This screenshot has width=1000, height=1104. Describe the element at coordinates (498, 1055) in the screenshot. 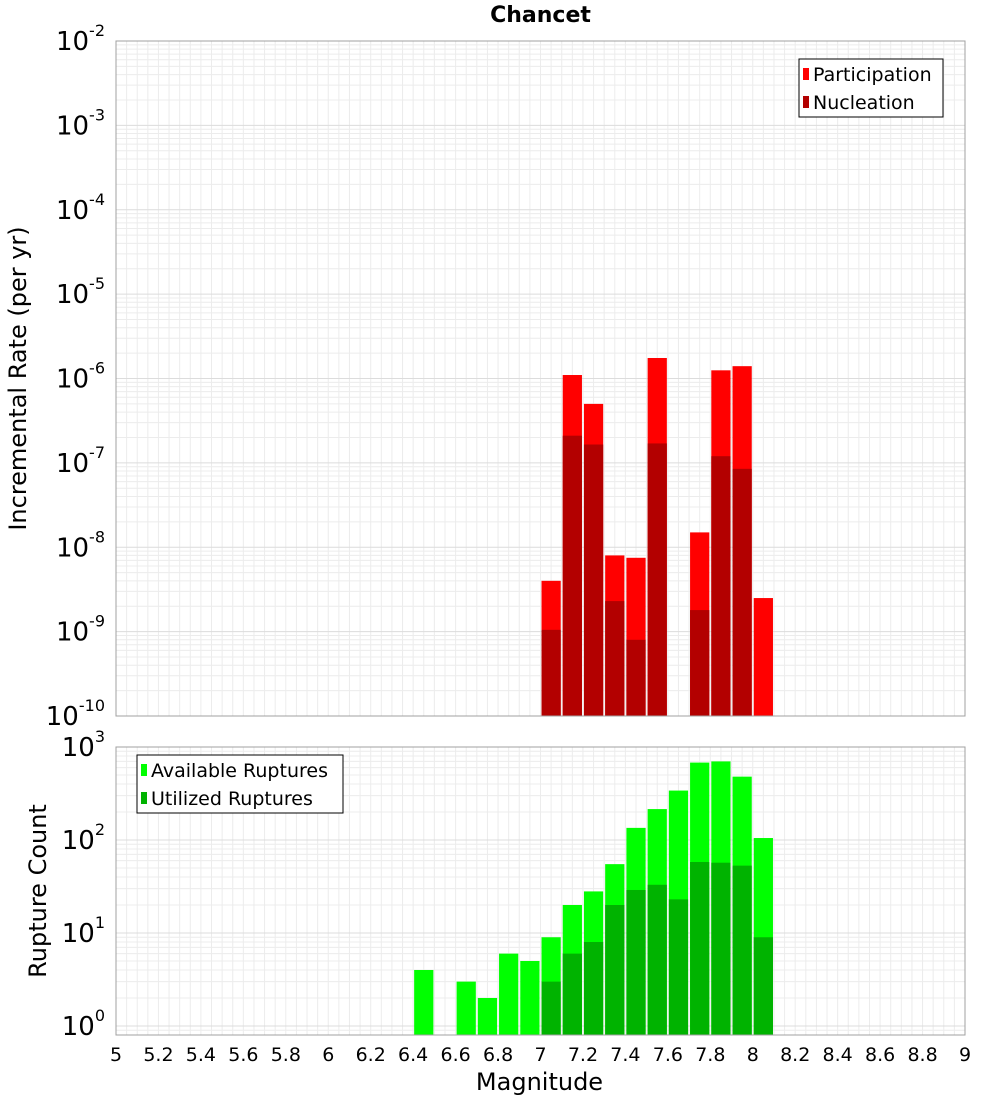

I see `x-tick-label: 6.8` at that location.